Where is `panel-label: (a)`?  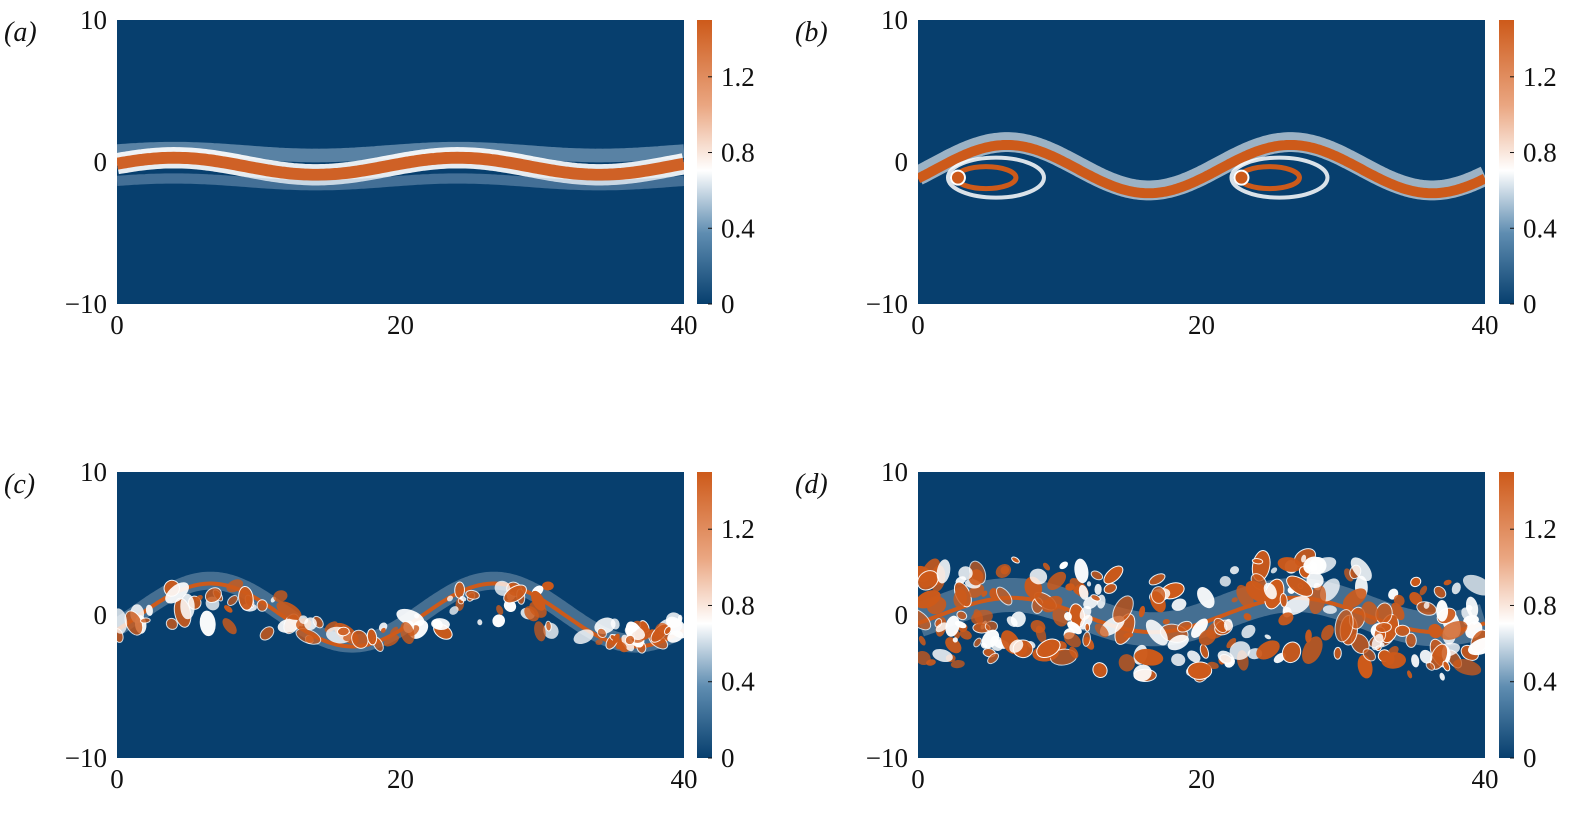
panel-label: (a) is located at coordinates (20, 32).